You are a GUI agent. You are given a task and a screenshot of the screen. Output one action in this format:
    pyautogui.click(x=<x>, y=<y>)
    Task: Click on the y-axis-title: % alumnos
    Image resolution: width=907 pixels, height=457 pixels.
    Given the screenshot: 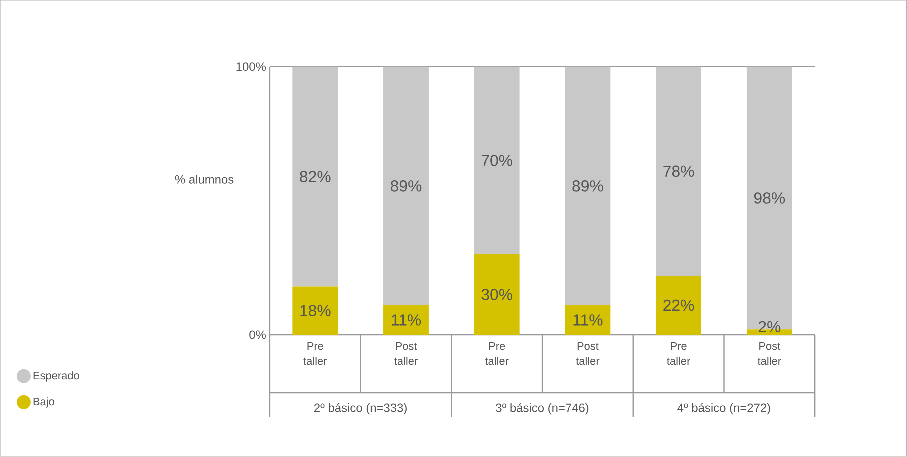 What is the action you would take?
    pyautogui.click(x=204, y=179)
    